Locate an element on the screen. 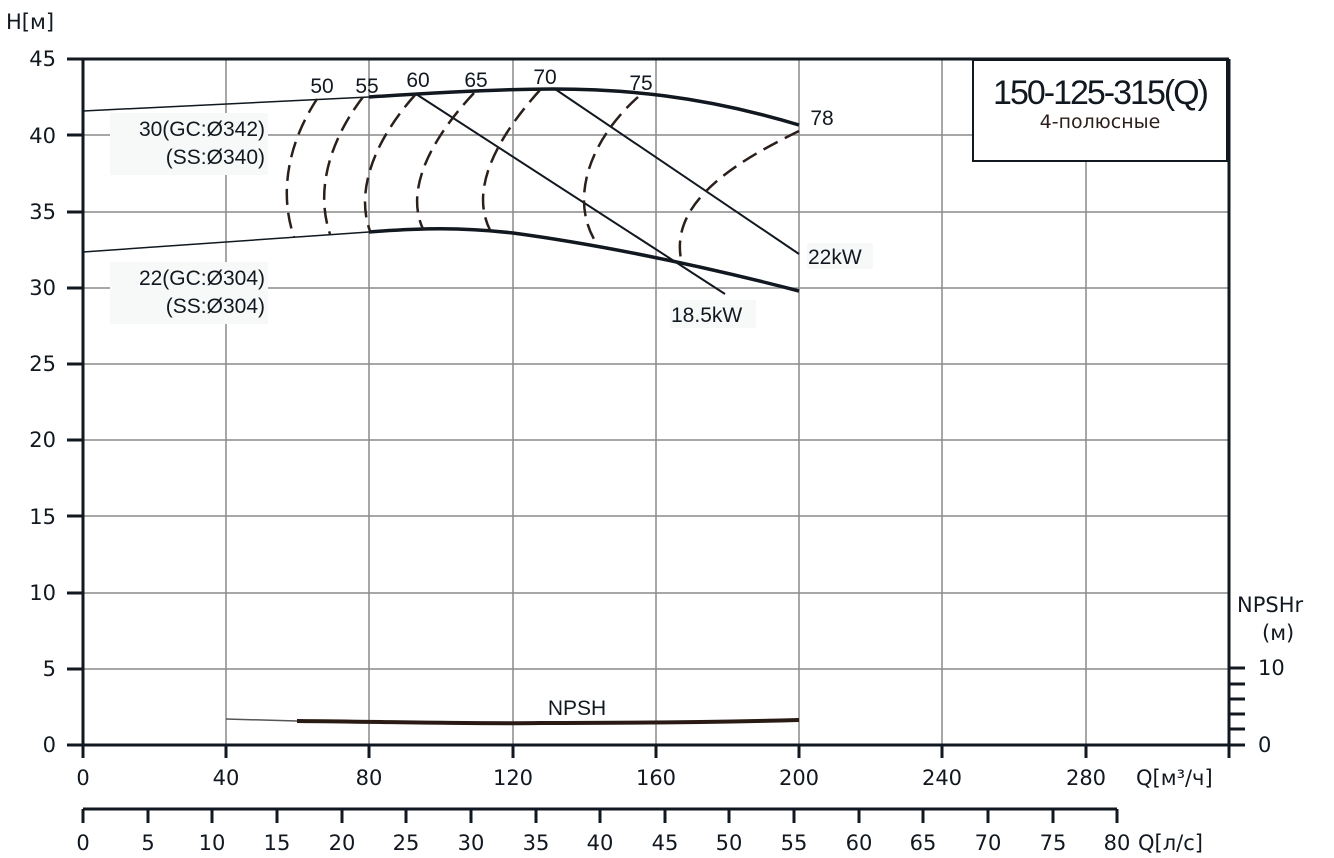  power-line-18-5kw is located at coordinates (570, 194).